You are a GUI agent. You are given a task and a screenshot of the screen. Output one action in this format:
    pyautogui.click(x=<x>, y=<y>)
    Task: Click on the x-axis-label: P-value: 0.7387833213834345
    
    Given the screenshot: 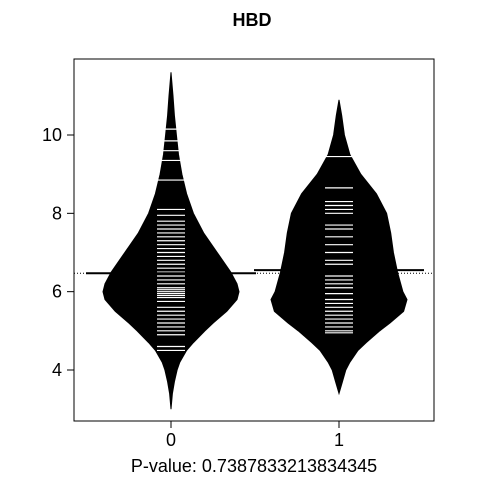 What is the action you would take?
    pyautogui.click(x=254, y=466)
    